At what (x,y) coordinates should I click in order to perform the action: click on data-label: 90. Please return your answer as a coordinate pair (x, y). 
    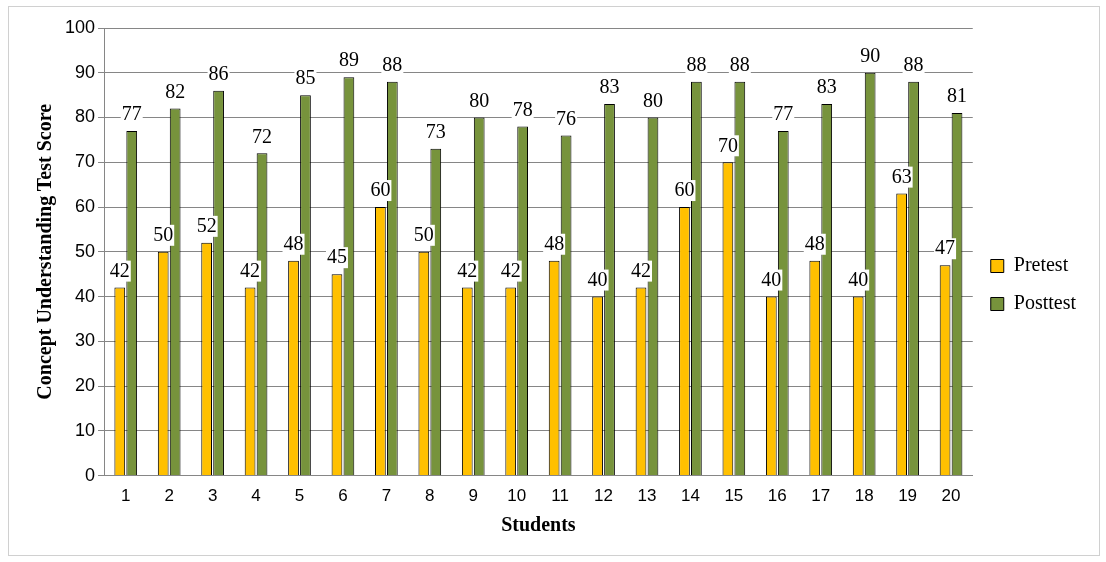
    Looking at the image, I should click on (870, 55).